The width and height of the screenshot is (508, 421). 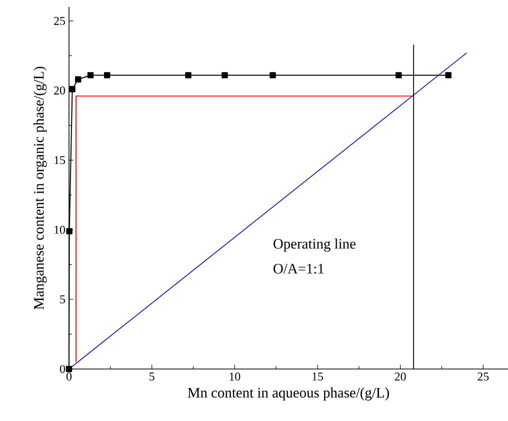 What do you see at coordinates (63, 369) in the screenshot?
I see `y-tick-label: 0` at bounding box center [63, 369].